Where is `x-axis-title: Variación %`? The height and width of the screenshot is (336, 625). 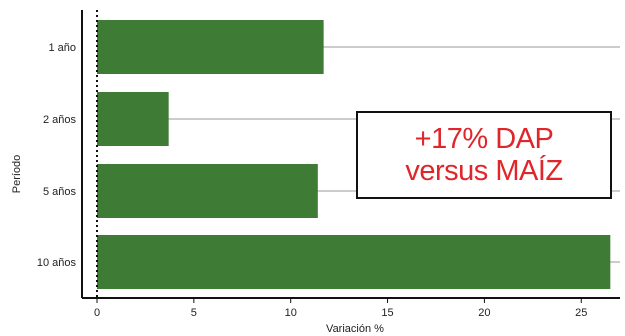
x-axis-title: Variación % is located at coordinates (355, 329).